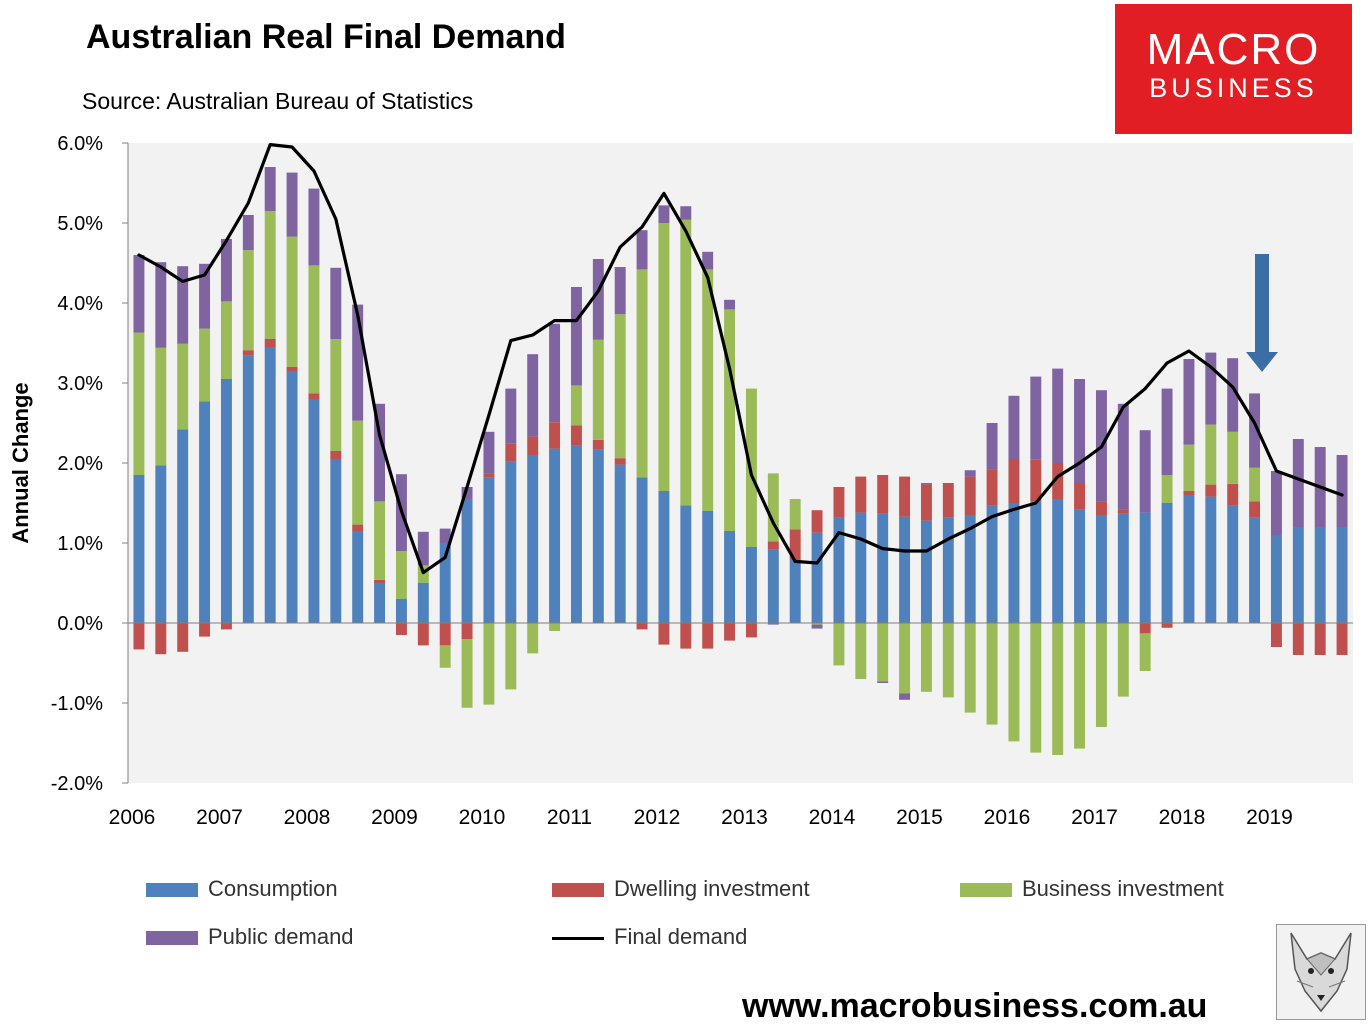 This screenshot has width=1370, height=1026. Describe the element at coordinates (77, 784) in the screenshot. I see `y-tick-label: -2.0%` at that location.